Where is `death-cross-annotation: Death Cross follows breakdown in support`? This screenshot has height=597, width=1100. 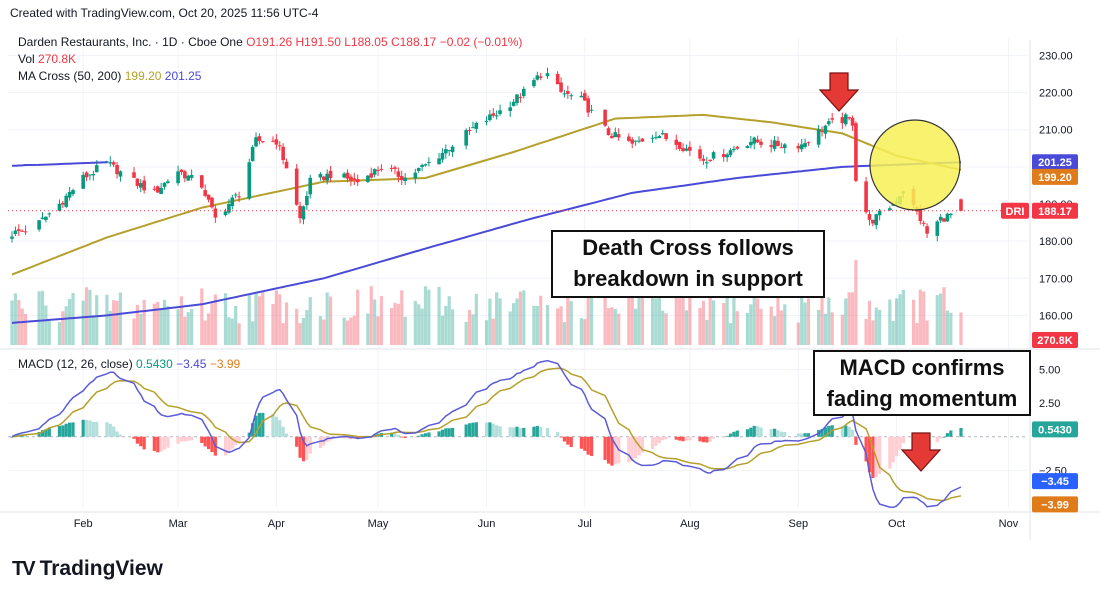
death-cross-annotation: Death Cross follows breakdown in support is located at coordinates (688, 264).